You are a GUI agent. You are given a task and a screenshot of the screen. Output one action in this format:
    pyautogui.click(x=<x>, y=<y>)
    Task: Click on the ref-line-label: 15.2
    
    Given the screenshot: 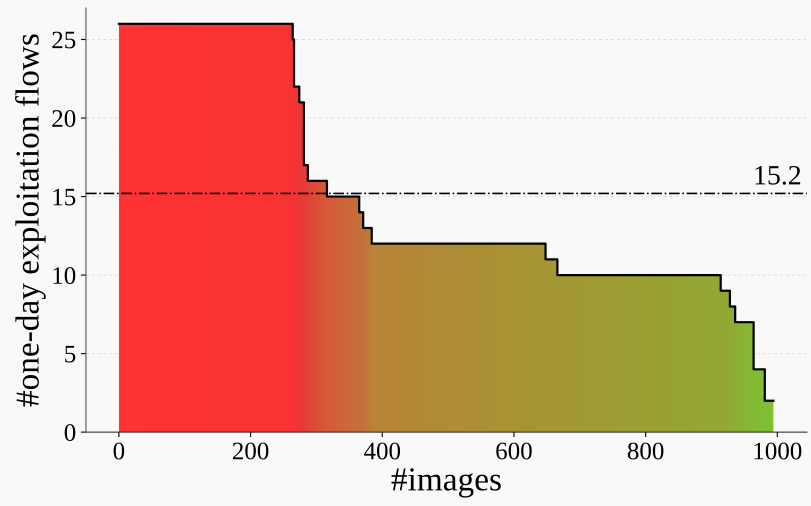 What is the action you would take?
    pyautogui.click(x=778, y=175)
    